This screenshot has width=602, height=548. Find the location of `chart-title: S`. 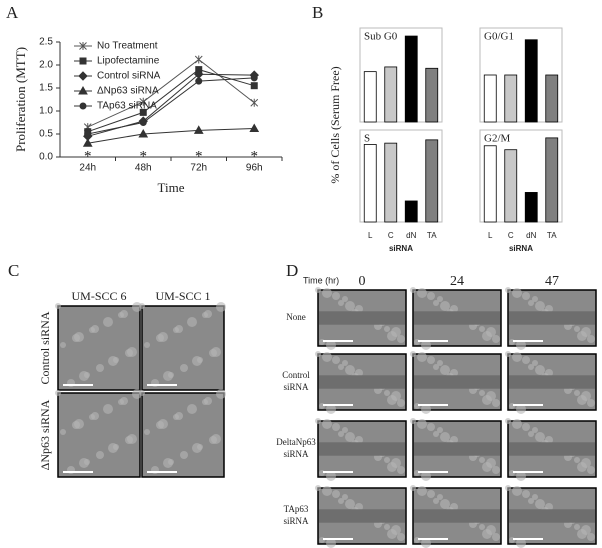

chart-title: S is located at coordinates (367, 139).